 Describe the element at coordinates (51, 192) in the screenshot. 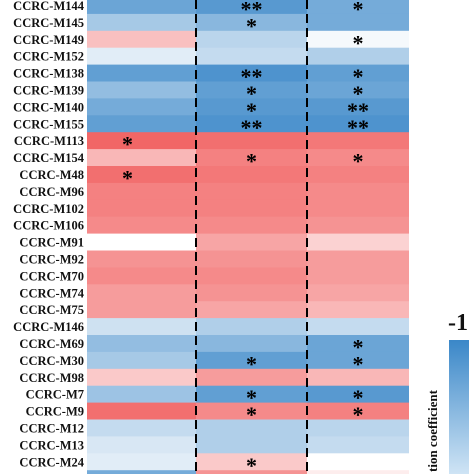

I see `row-label: CCRC-M96` at that location.